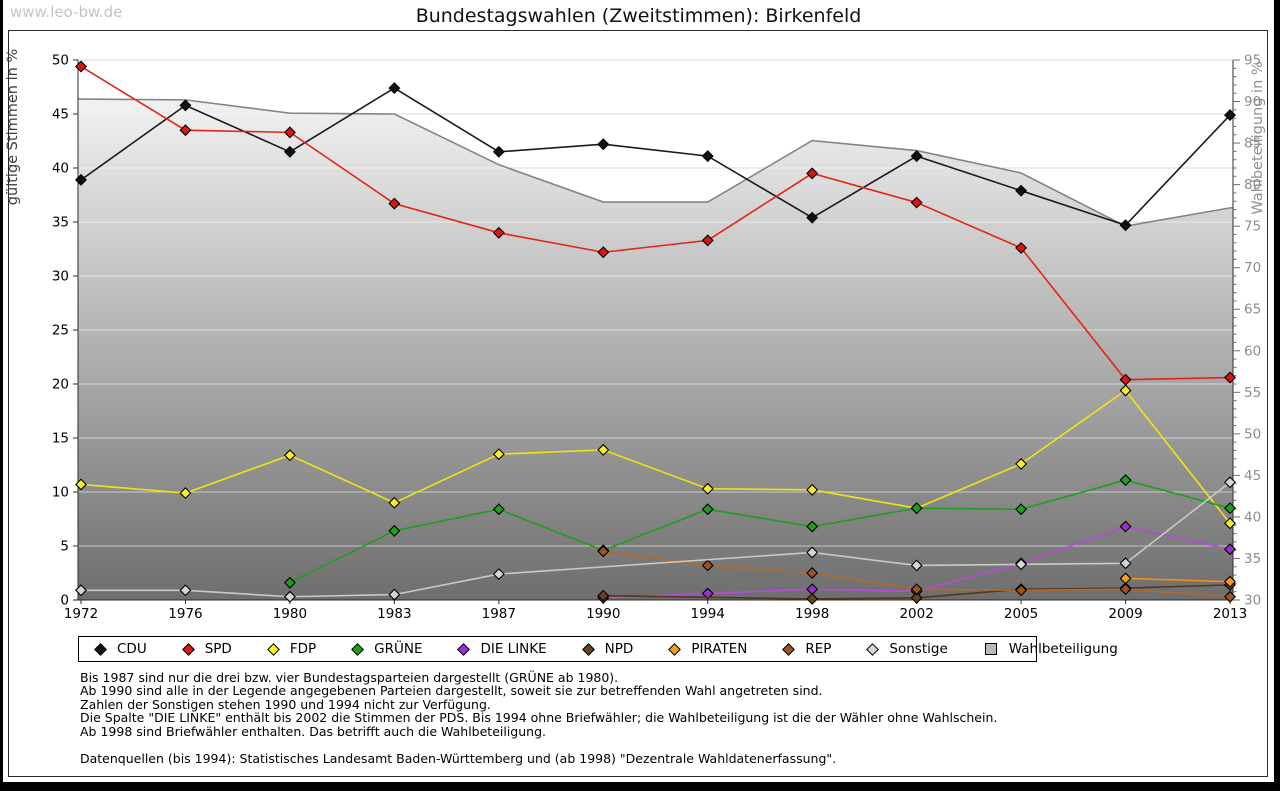  What do you see at coordinates (1252, 268) in the screenshot?
I see `svg-text: 70` at bounding box center [1252, 268].